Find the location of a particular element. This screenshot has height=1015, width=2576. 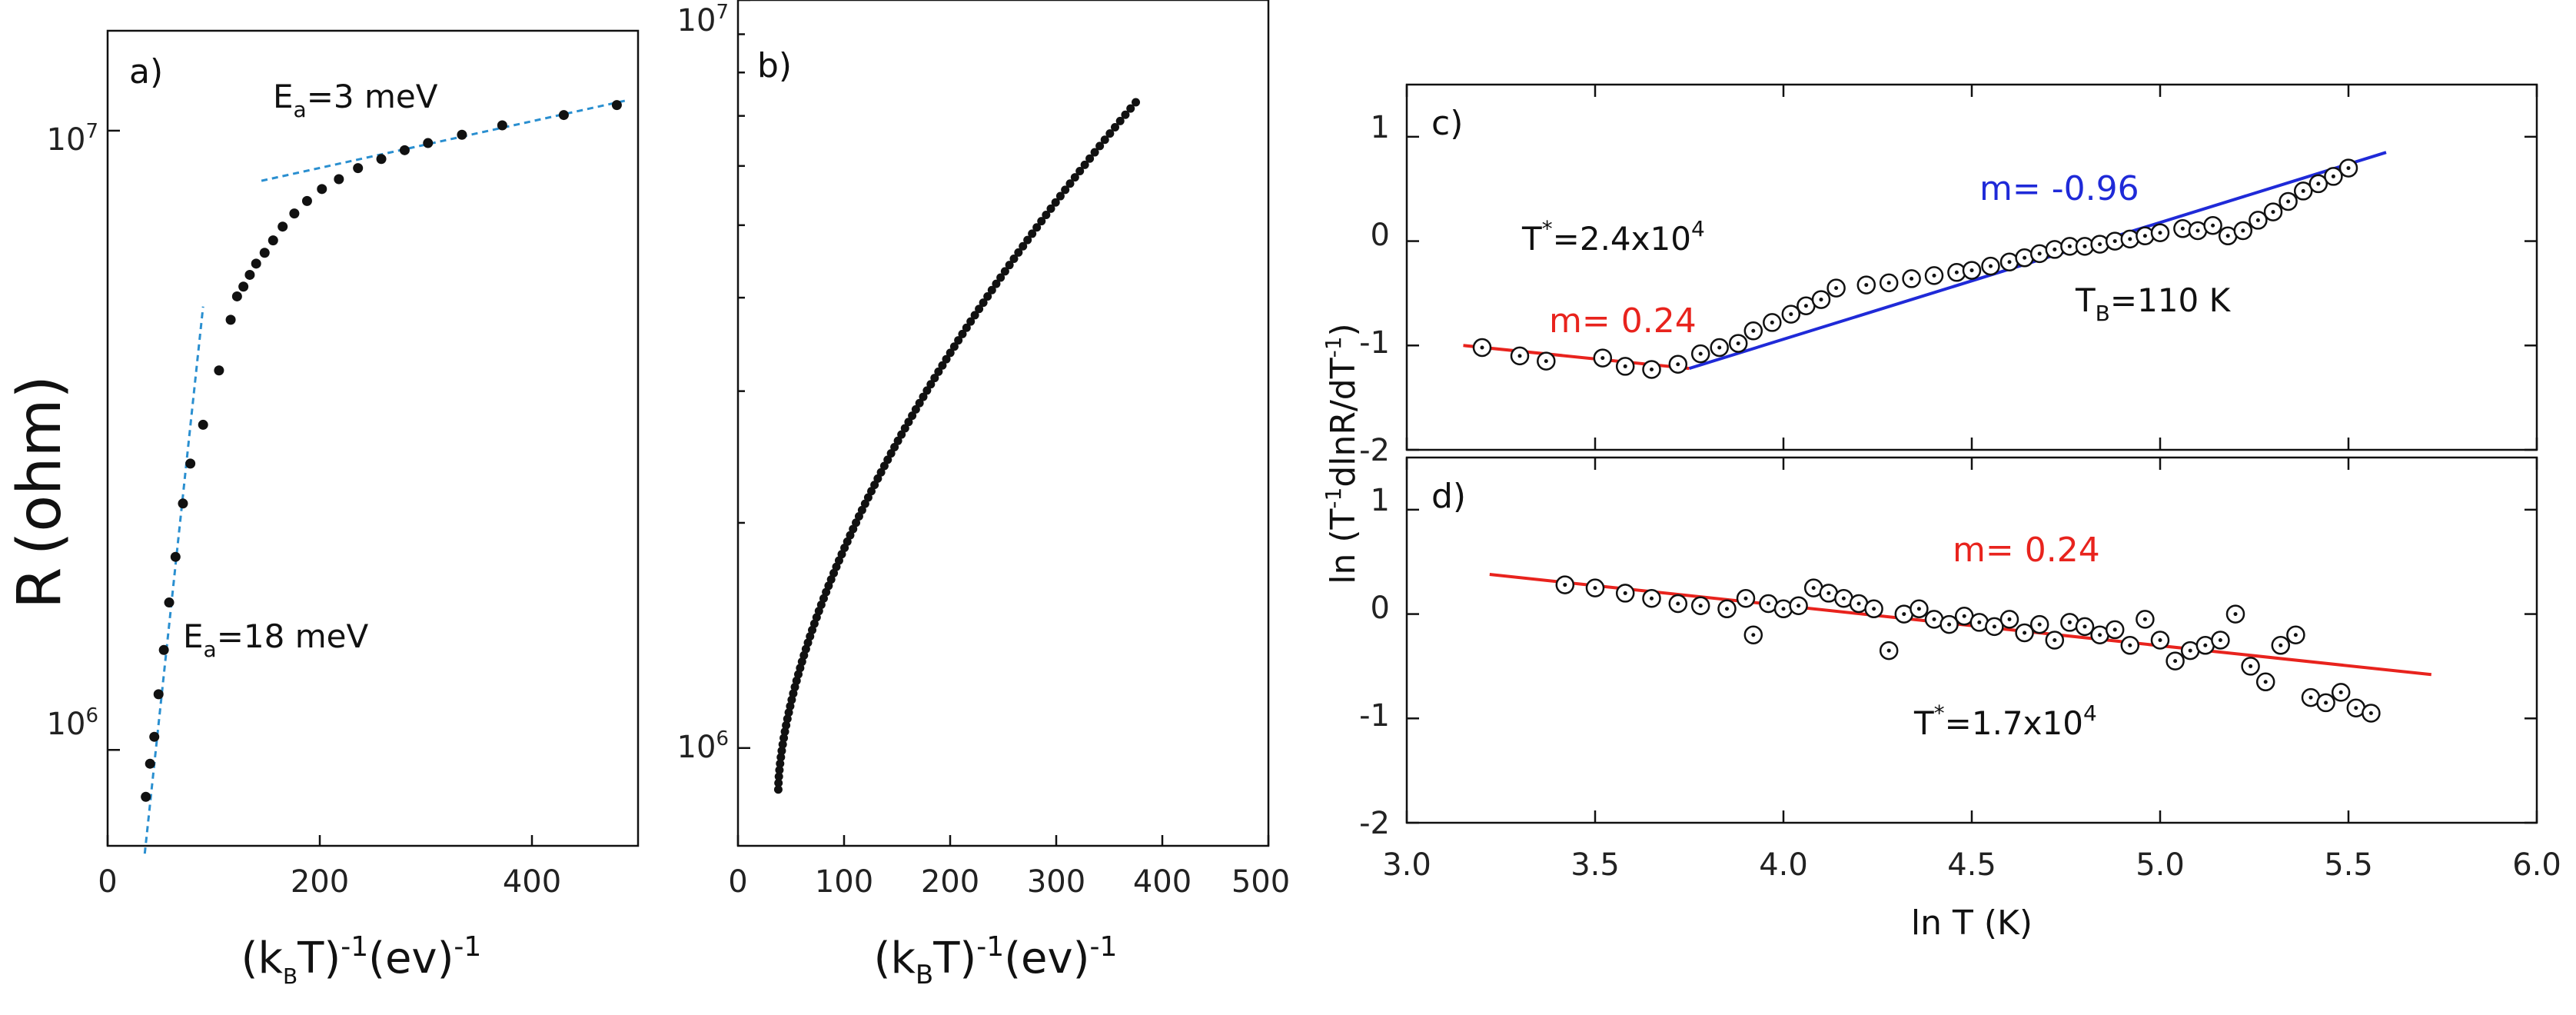

panel-cd-ylabel: ln (T-1dlnR/dT-1) is located at coordinates (1342, 453).